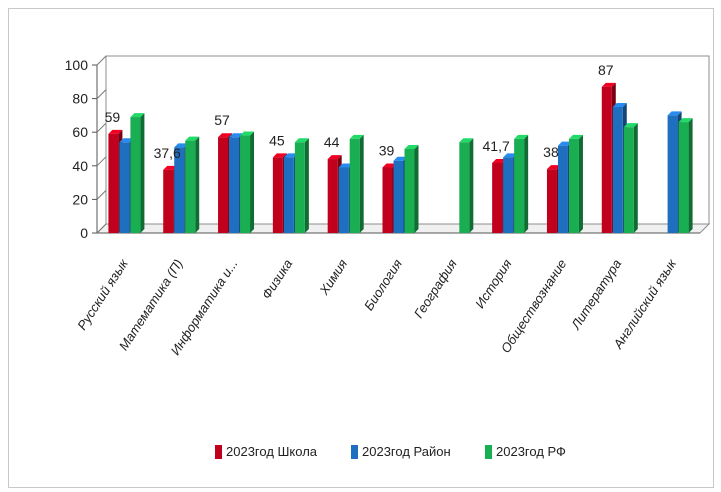 The height and width of the screenshot is (492, 721). What do you see at coordinates (113, 117) in the screenshot?
I see `data-label: 59` at bounding box center [113, 117].